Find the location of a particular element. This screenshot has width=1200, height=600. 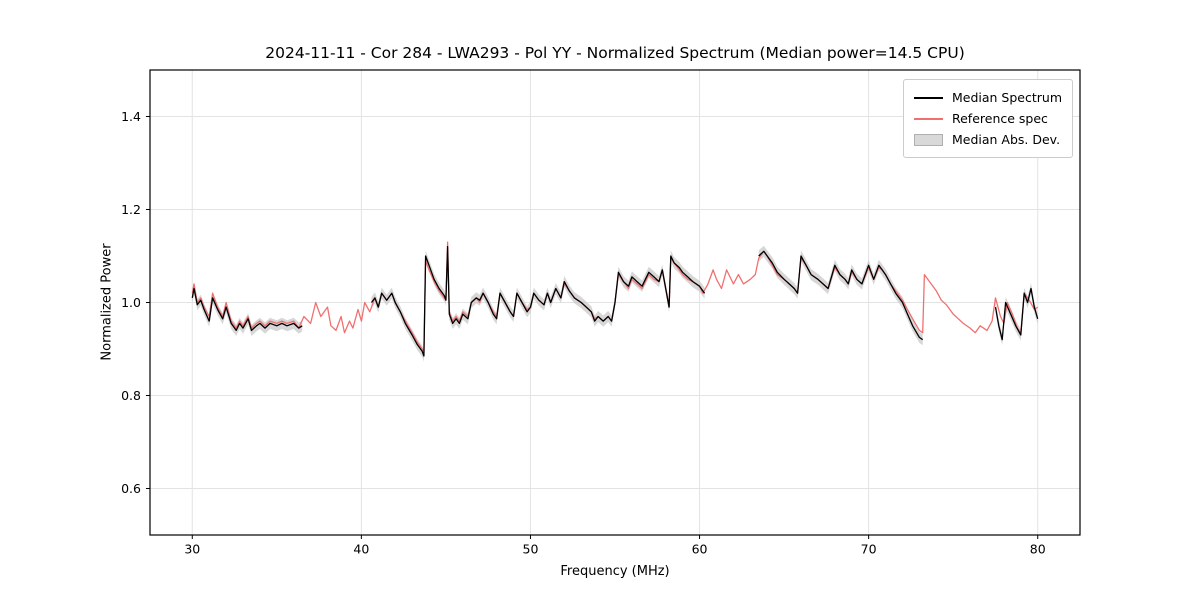

x-axis-label: Frequency (MHz) is located at coordinates (615, 571).